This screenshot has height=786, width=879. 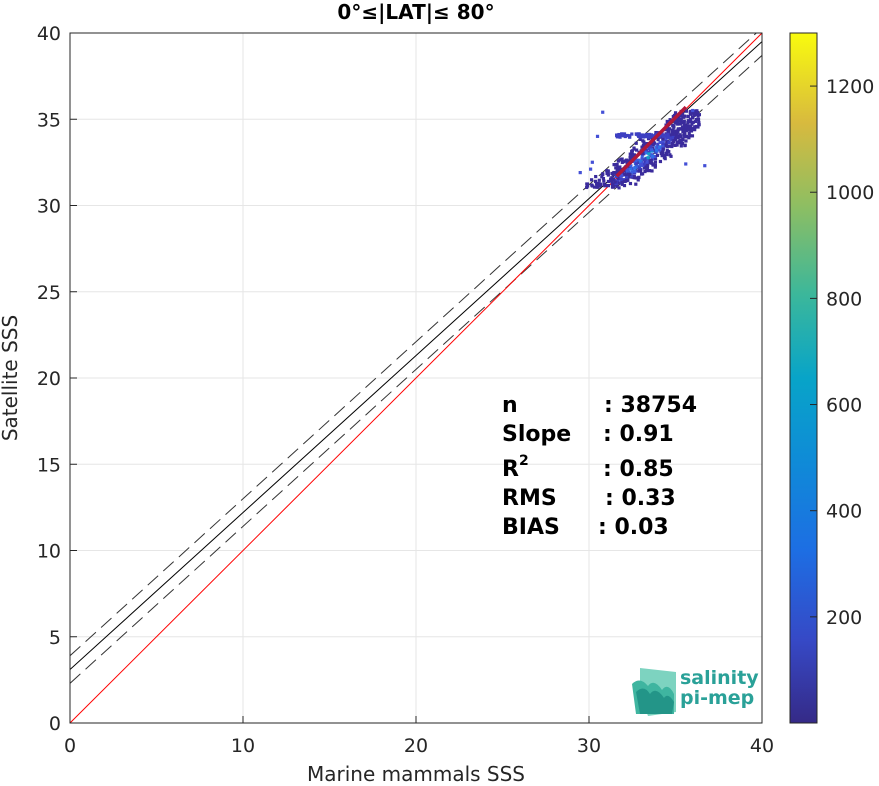 I want to click on x-tick-label: 10, so click(x=243, y=746).